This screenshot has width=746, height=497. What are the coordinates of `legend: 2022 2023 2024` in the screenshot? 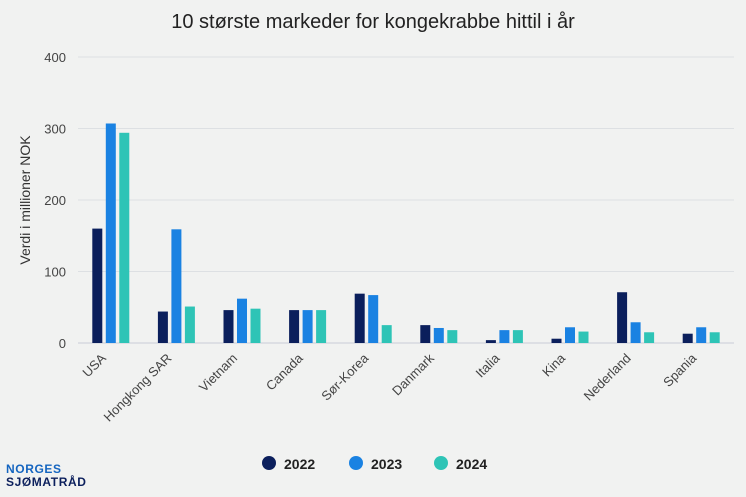 It's located at (374, 464).